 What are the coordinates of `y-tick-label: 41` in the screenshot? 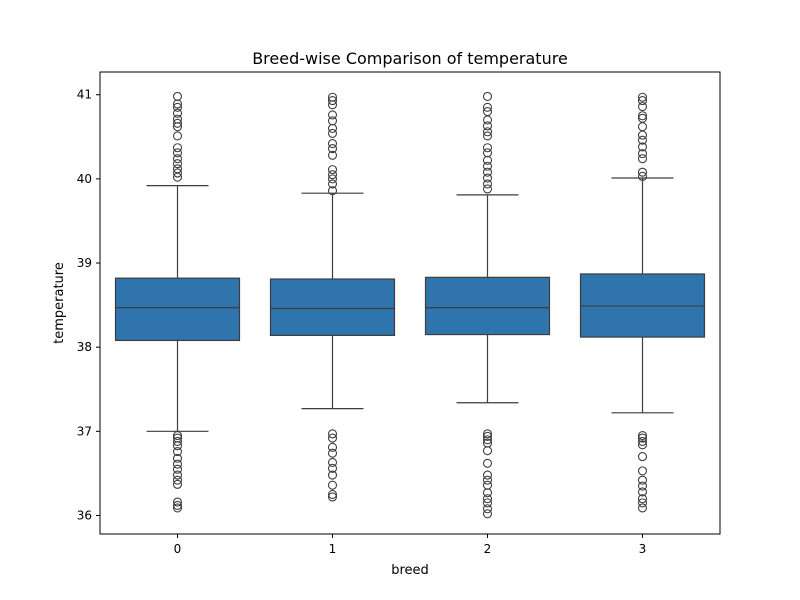 It's located at (84, 95).